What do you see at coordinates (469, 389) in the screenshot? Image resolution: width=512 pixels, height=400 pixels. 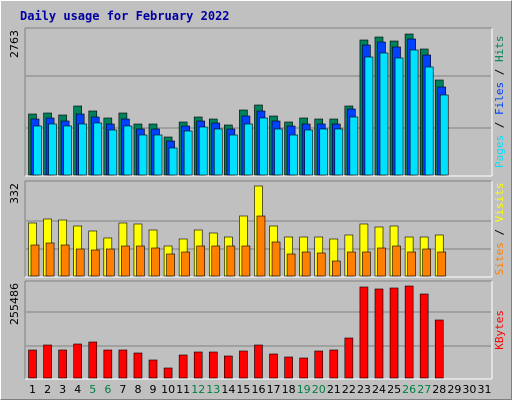 I see `x-tick-day-30: 30` at bounding box center [469, 389].